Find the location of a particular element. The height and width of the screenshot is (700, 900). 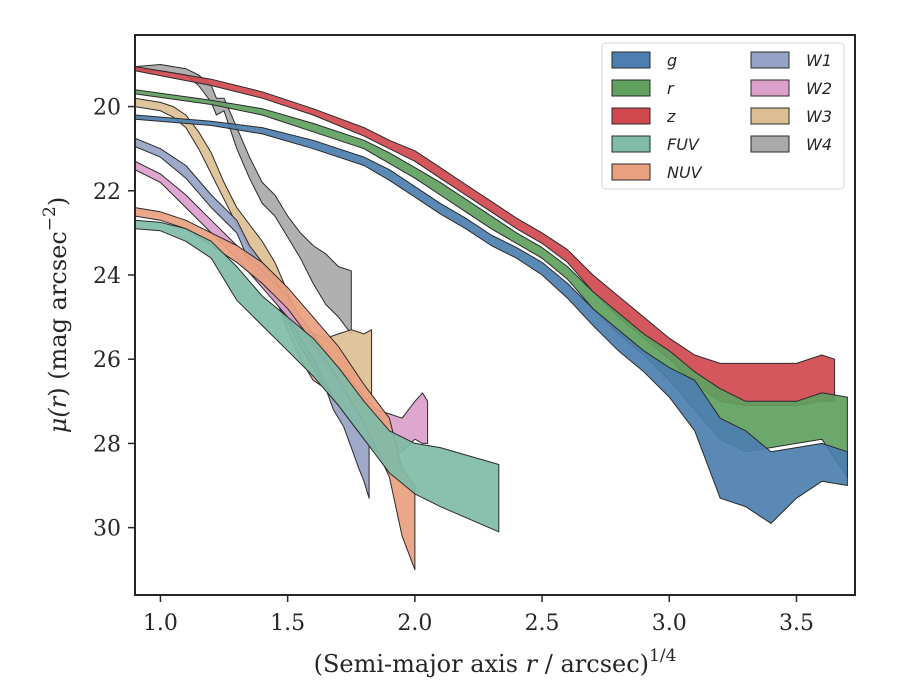

y-axis-title: μ(r) (mag arcsec−2) is located at coordinates (56, 315).